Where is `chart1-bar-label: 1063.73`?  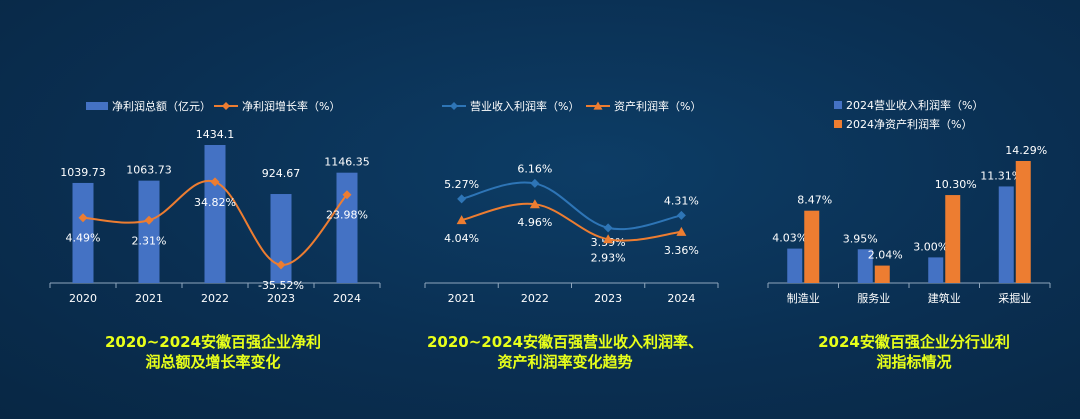
chart1-bar-label: 1063.73 is located at coordinates (149, 170).